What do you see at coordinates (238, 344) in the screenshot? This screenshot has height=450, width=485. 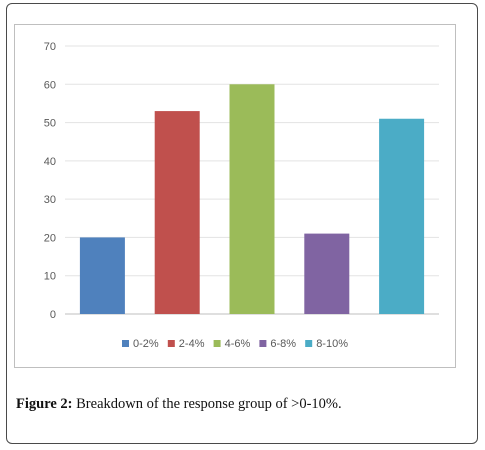 I see `legend-label: 4-6%` at bounding box center [238, 344].